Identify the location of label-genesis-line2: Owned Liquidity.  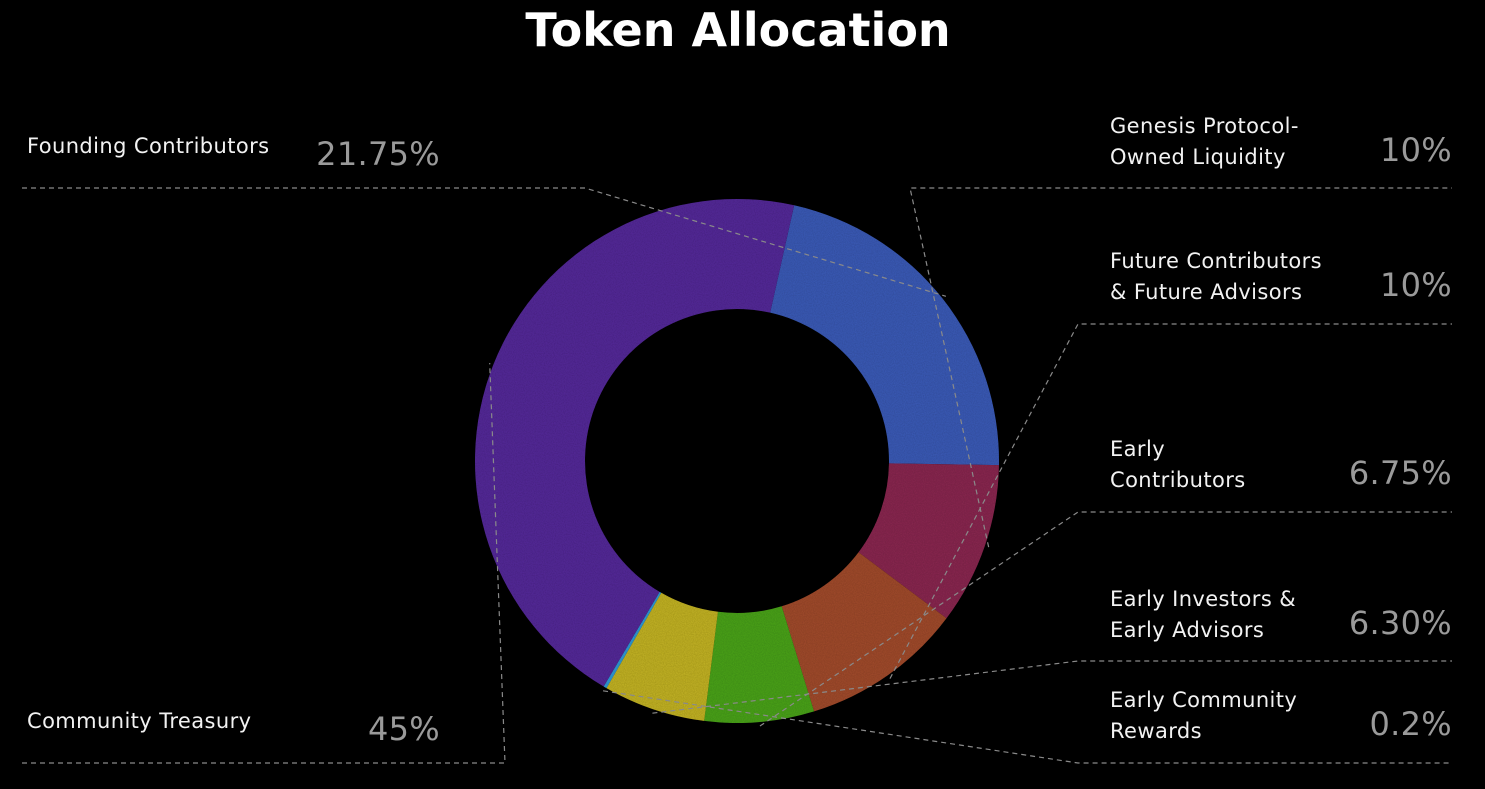
(1198, 157).